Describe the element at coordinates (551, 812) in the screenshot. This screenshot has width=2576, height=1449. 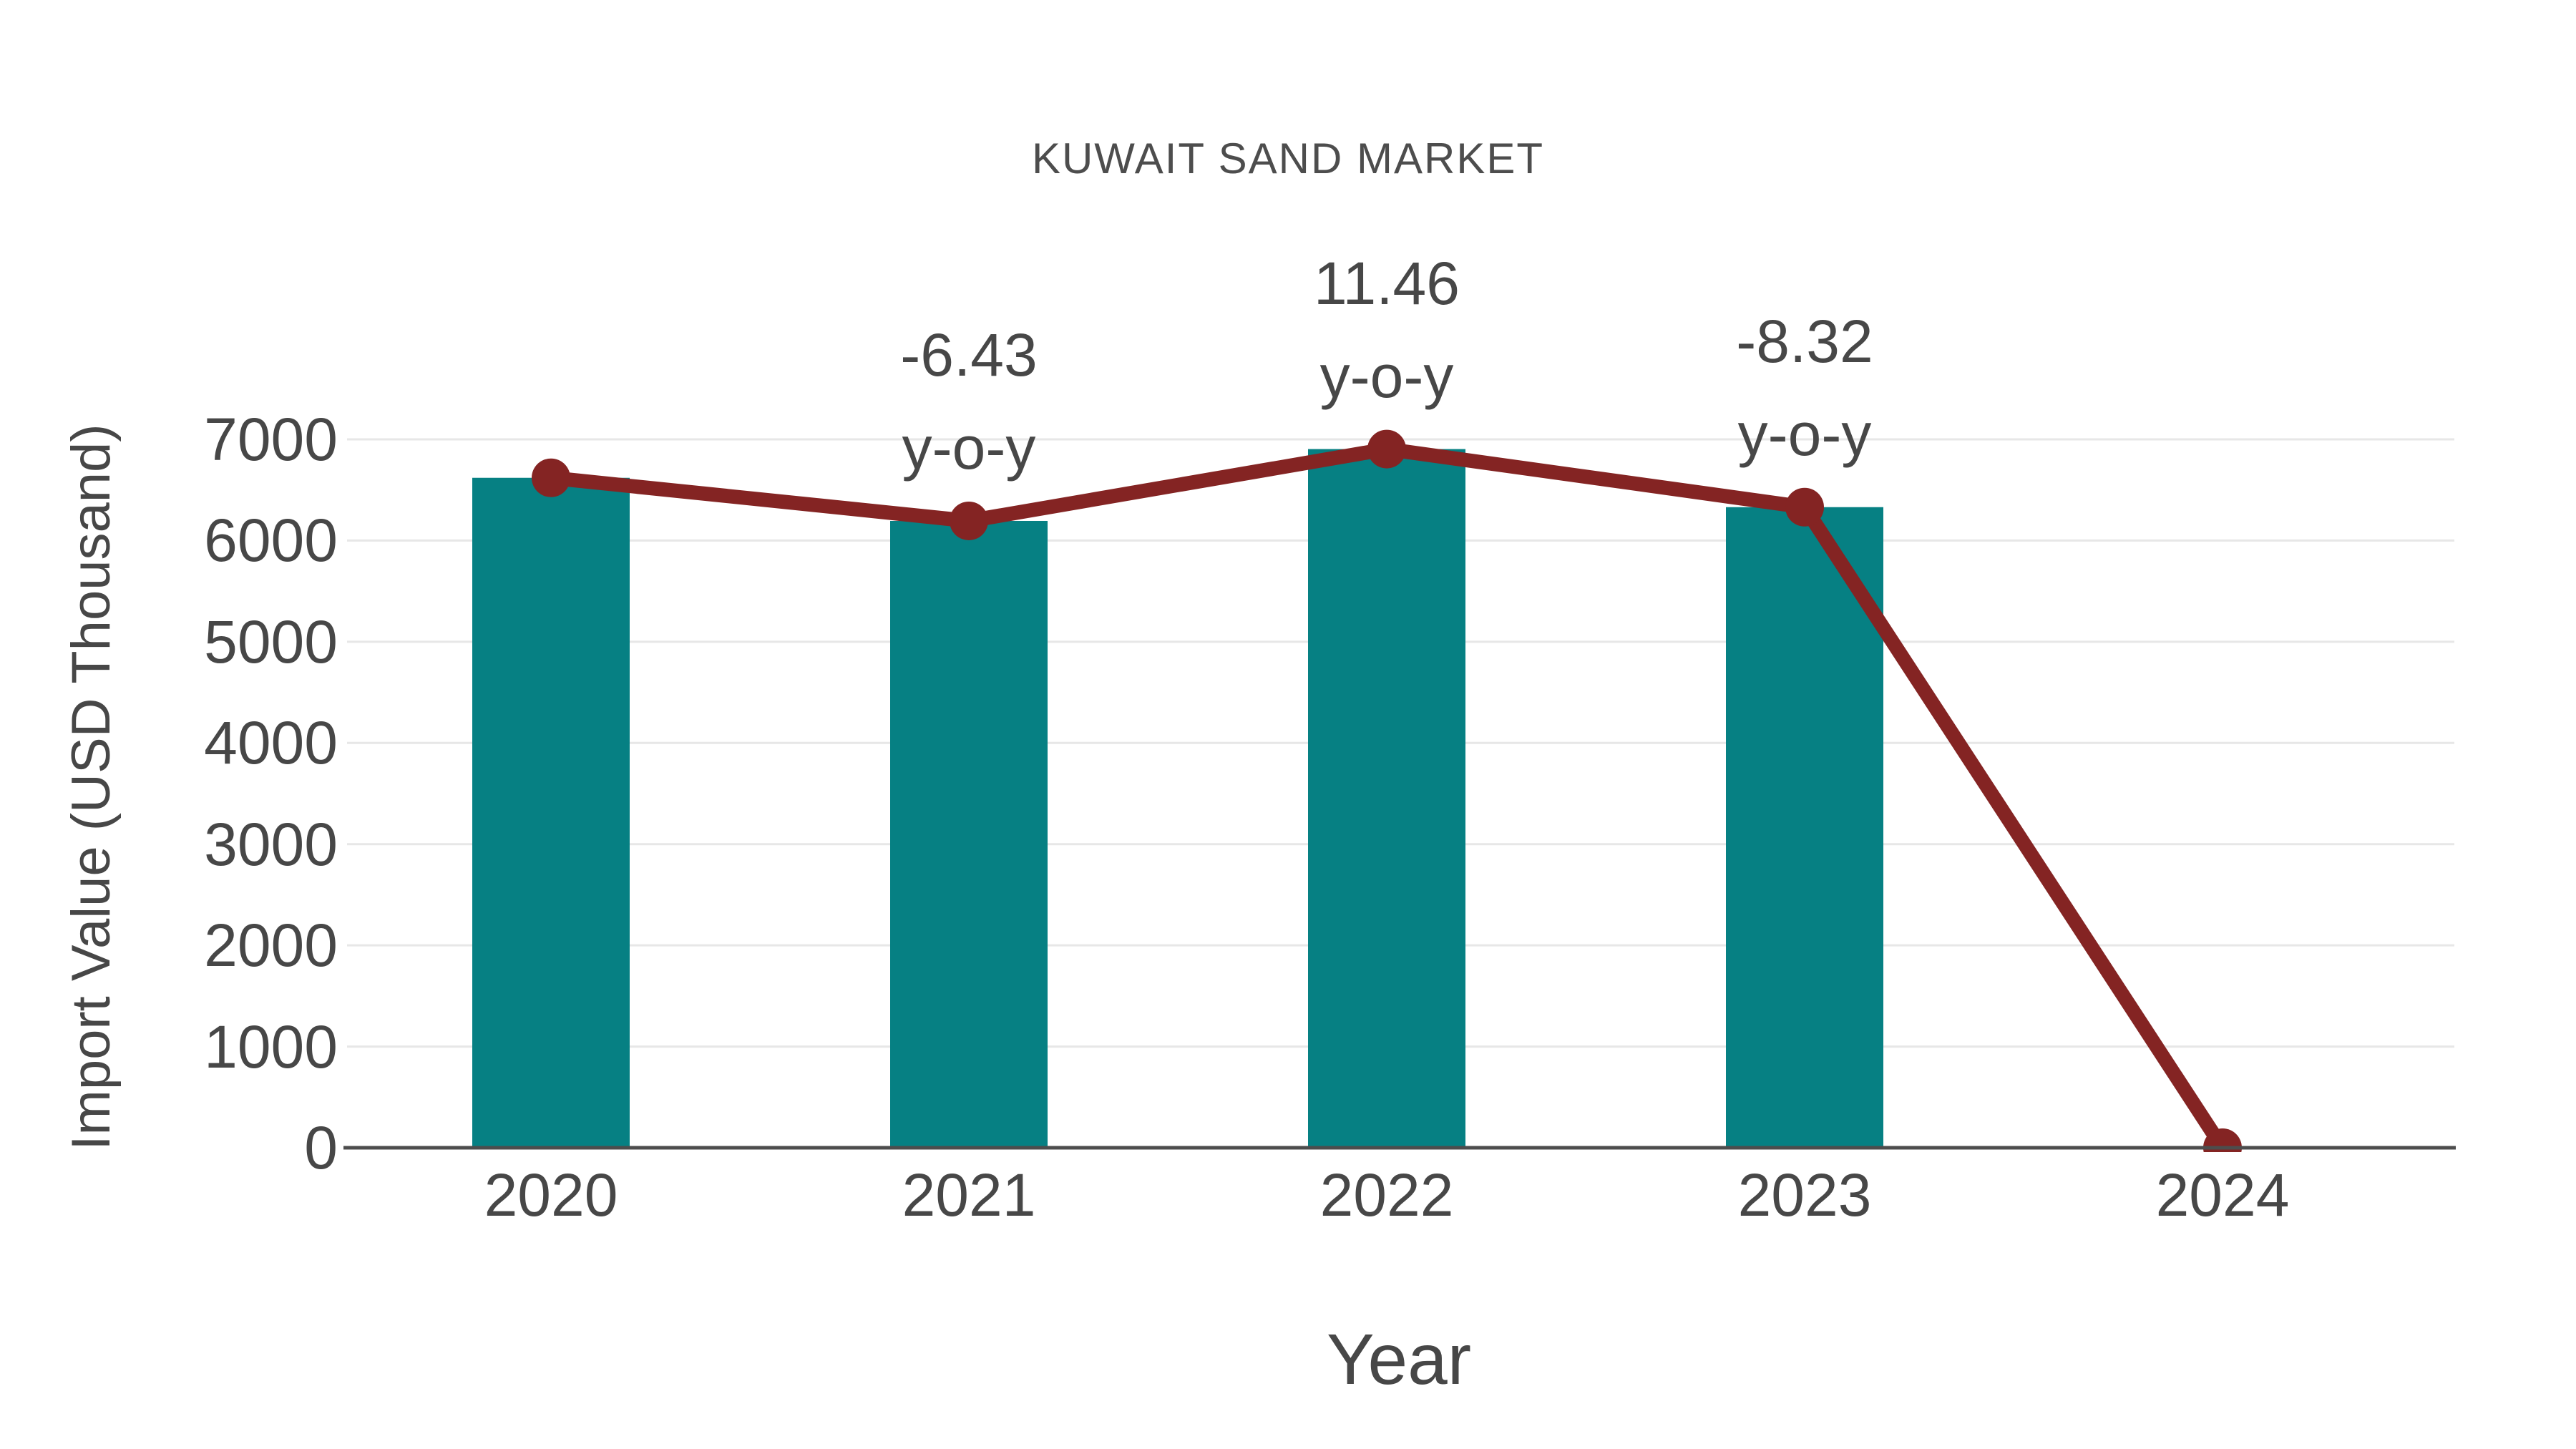
I see `bar-2020` at that location.